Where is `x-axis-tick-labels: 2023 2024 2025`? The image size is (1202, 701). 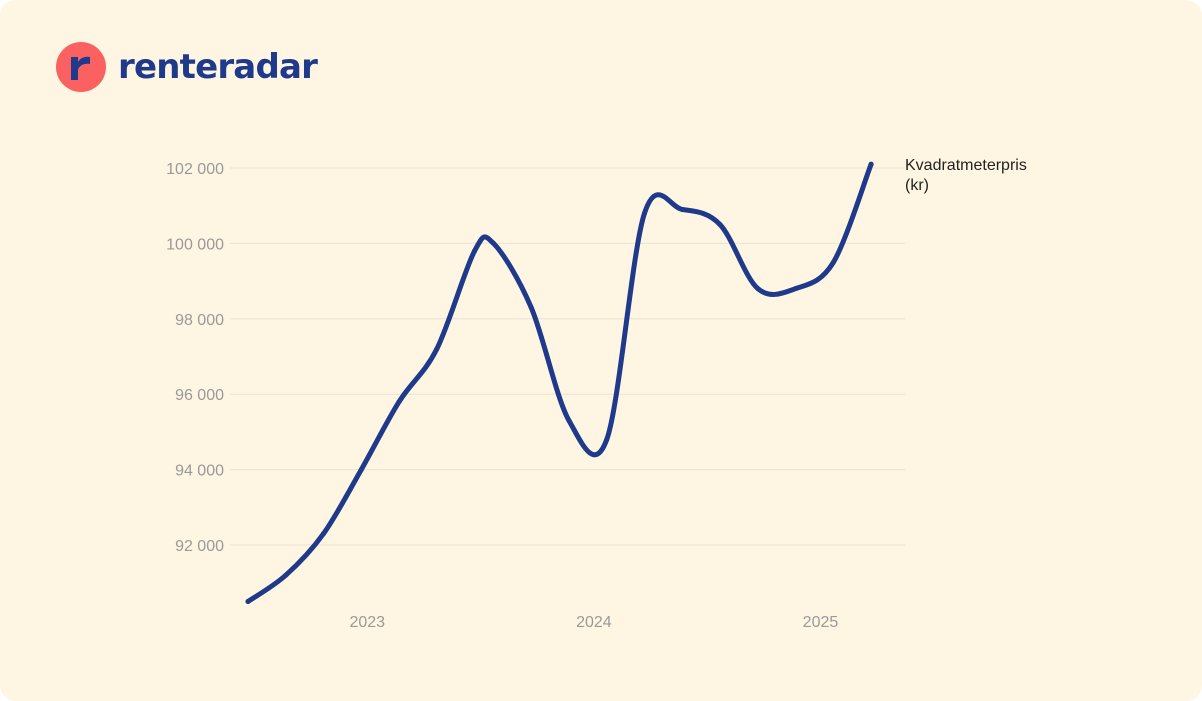 x-axis-tick-labels: 2023 2024 2025 is located at coordinates (593, 622).